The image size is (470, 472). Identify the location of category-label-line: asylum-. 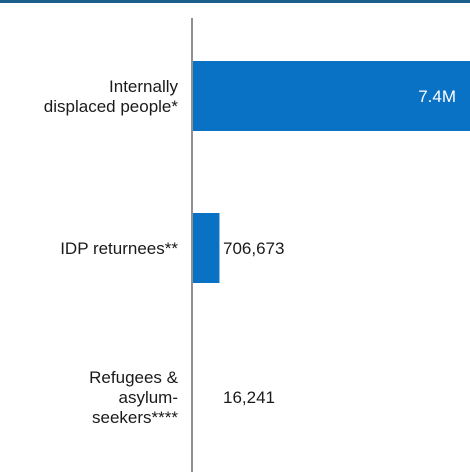
(148, 397).